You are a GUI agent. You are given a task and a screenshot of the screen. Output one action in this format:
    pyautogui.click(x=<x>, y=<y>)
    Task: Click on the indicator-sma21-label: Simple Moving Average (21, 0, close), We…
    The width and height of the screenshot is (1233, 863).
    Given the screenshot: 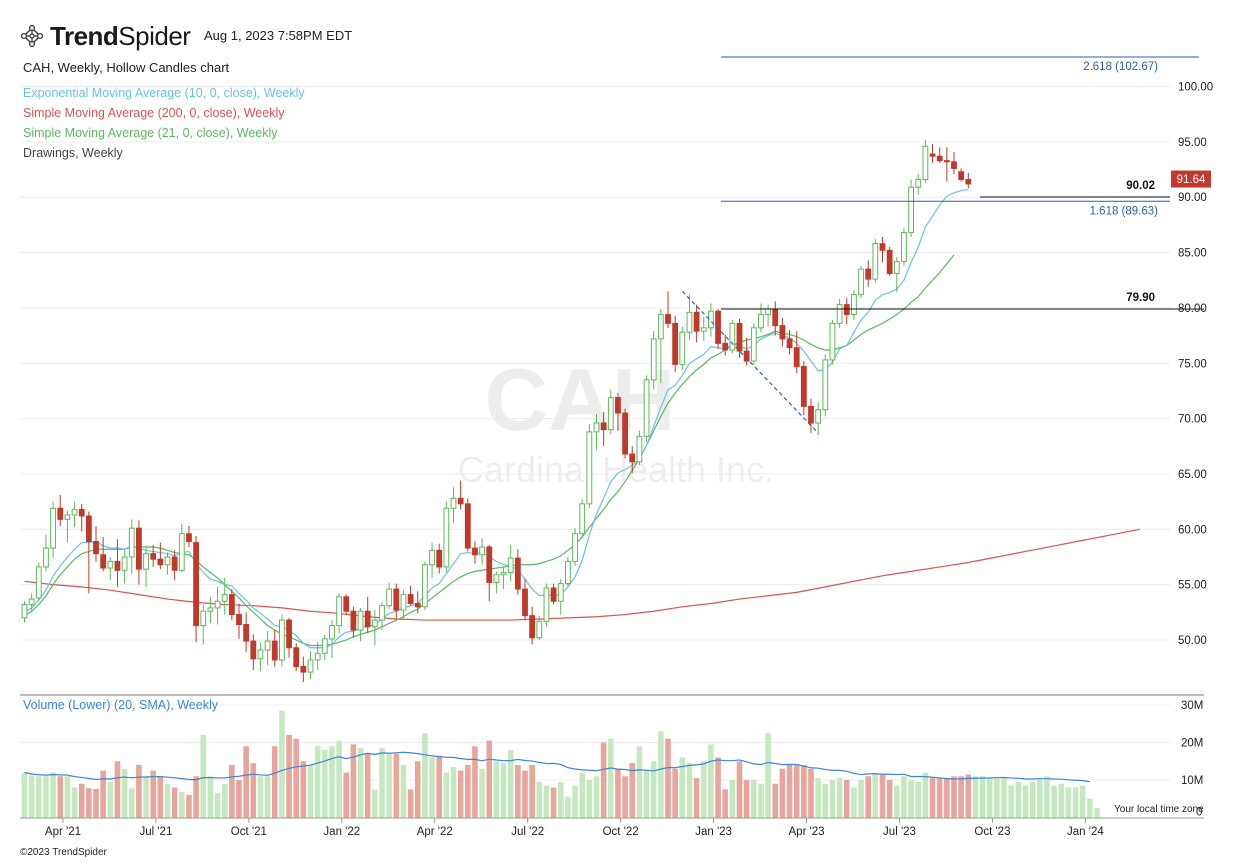 What is the action you would take?
    pyautogui.click(x=150, y=133)
    